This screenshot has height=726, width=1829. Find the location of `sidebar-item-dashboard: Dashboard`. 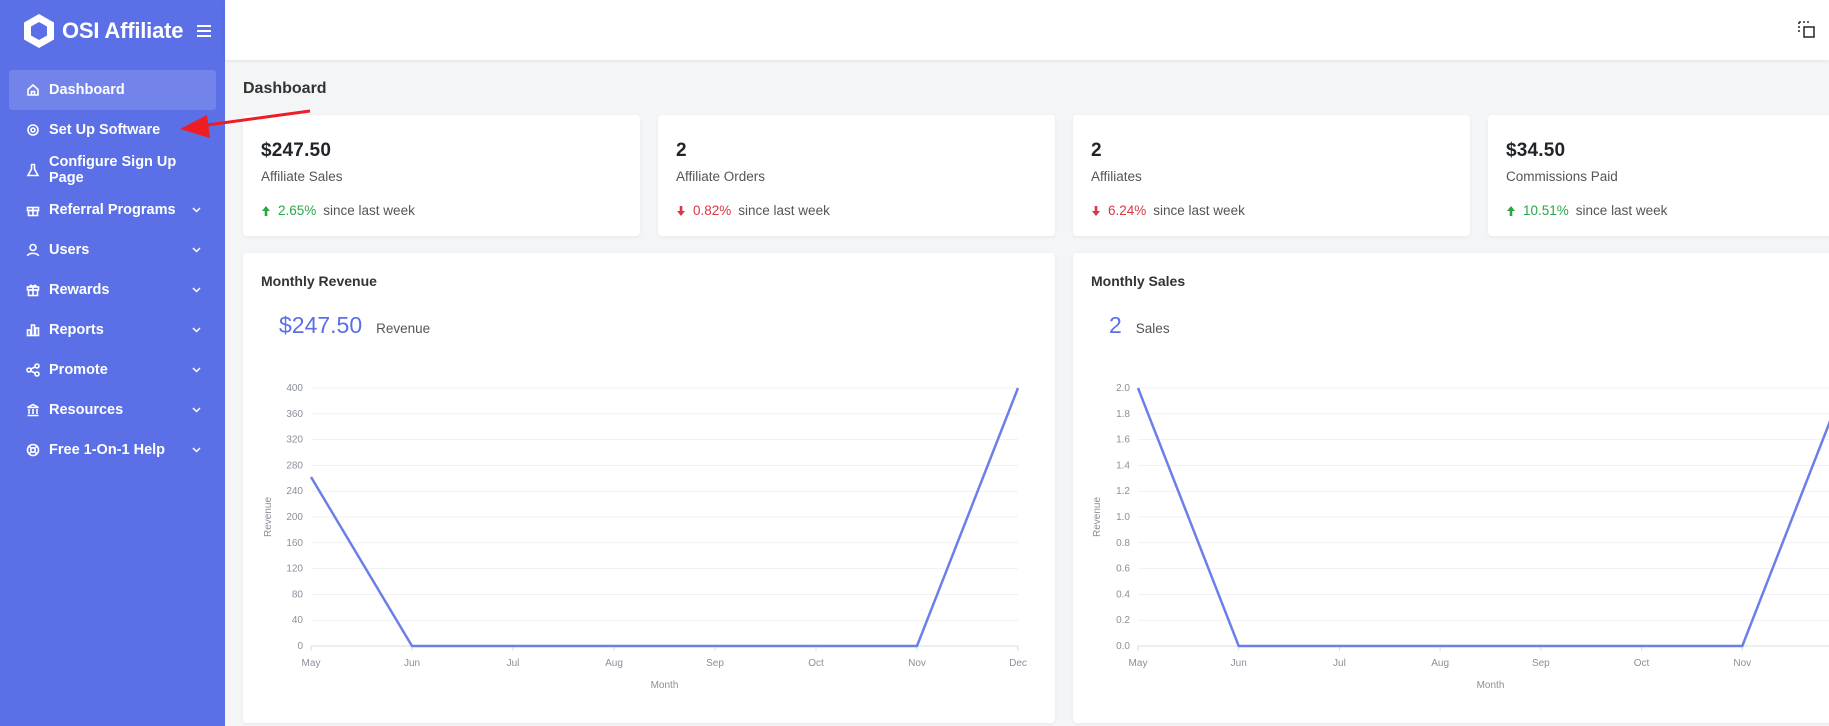

sidebar-item-dashboard: Dashboard is located at coordinates (112, 90).